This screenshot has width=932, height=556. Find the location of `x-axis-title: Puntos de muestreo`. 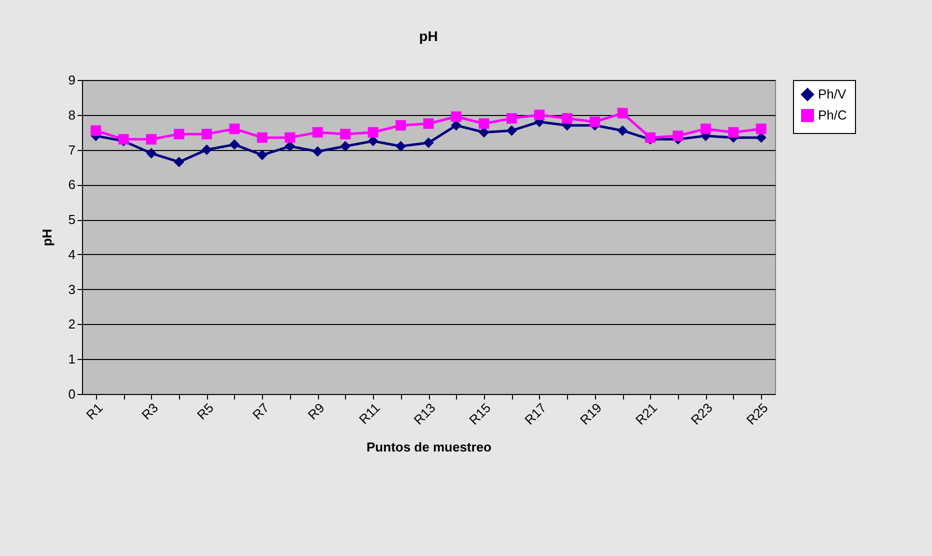

x-axis-title: Puntos de muestreo is located at coordinates (429, 447).